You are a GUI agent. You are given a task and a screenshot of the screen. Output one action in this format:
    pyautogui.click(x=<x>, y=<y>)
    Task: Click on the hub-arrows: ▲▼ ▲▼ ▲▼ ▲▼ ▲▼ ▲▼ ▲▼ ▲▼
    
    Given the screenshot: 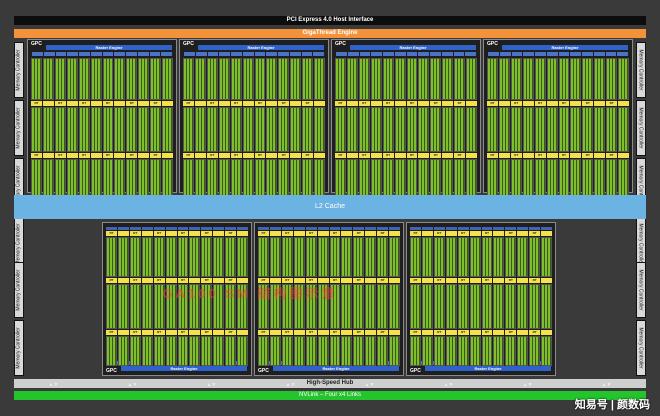 What is the action you would take?
    pyautogui.click(x=330, y=385)
    